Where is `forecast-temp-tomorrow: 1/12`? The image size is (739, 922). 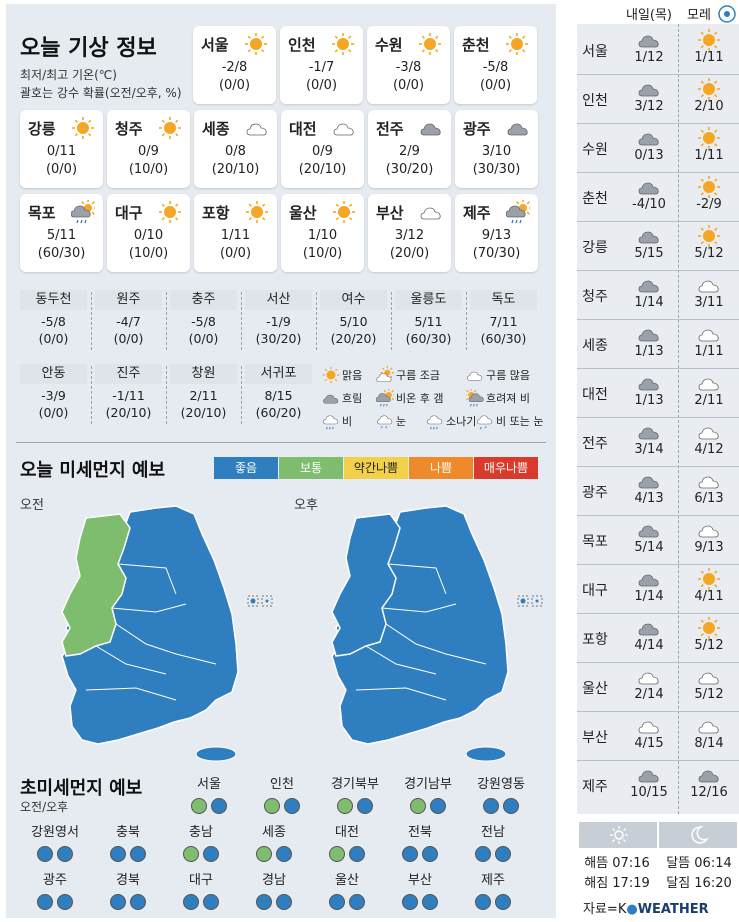
forecast-temp-tomorrow: 1/12 is located at coordinates (649, 57).